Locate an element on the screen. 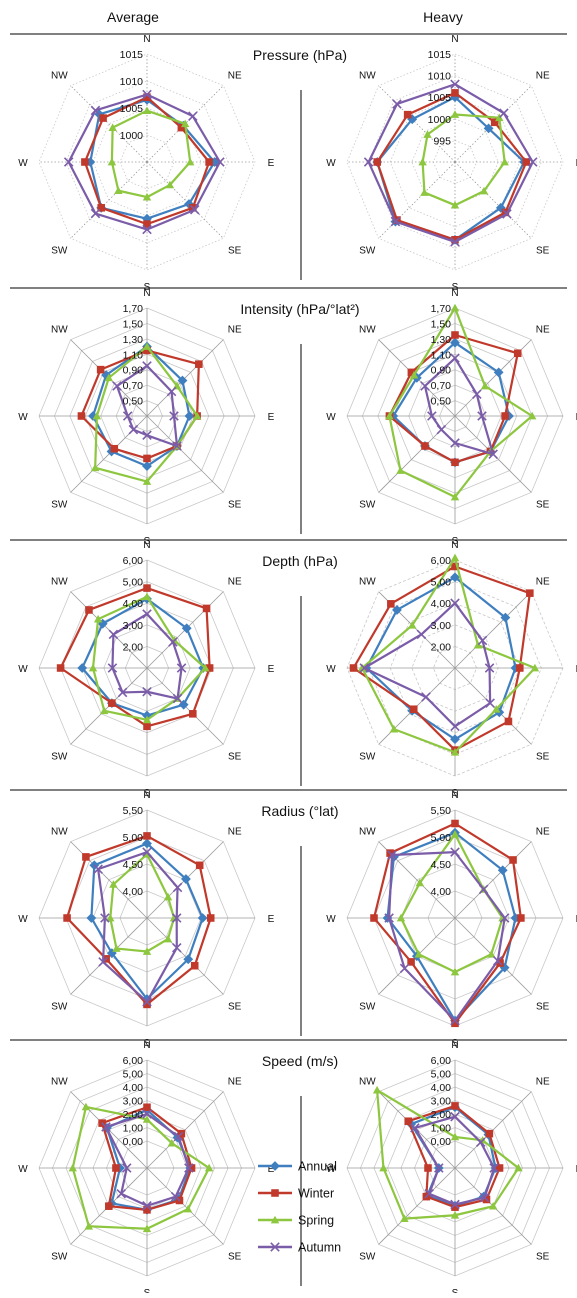 The image size is (577, 1298). point-winter-s is located at coordinates (455, 1207).